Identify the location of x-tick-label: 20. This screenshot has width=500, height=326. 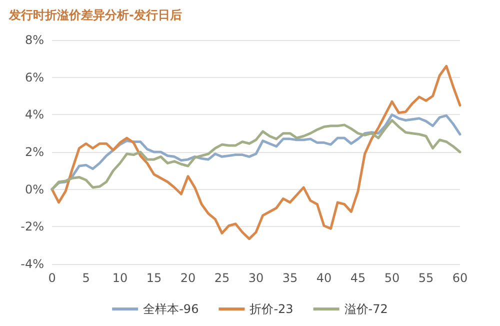
(188, 278).